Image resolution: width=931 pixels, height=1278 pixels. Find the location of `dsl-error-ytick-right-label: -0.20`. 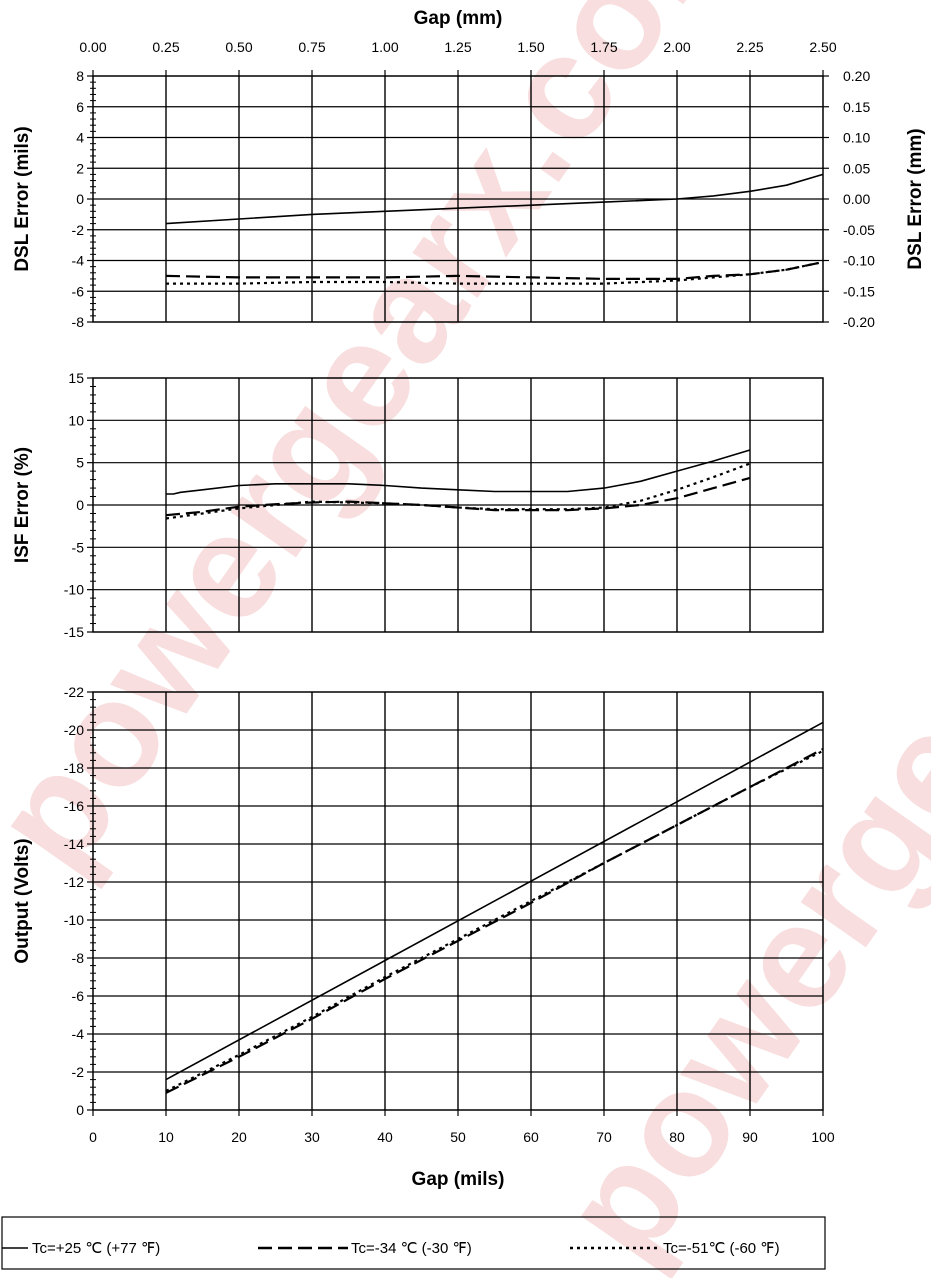

dsl-error-ytick-right-label: -0.20 is located at coordinates (859, 322).